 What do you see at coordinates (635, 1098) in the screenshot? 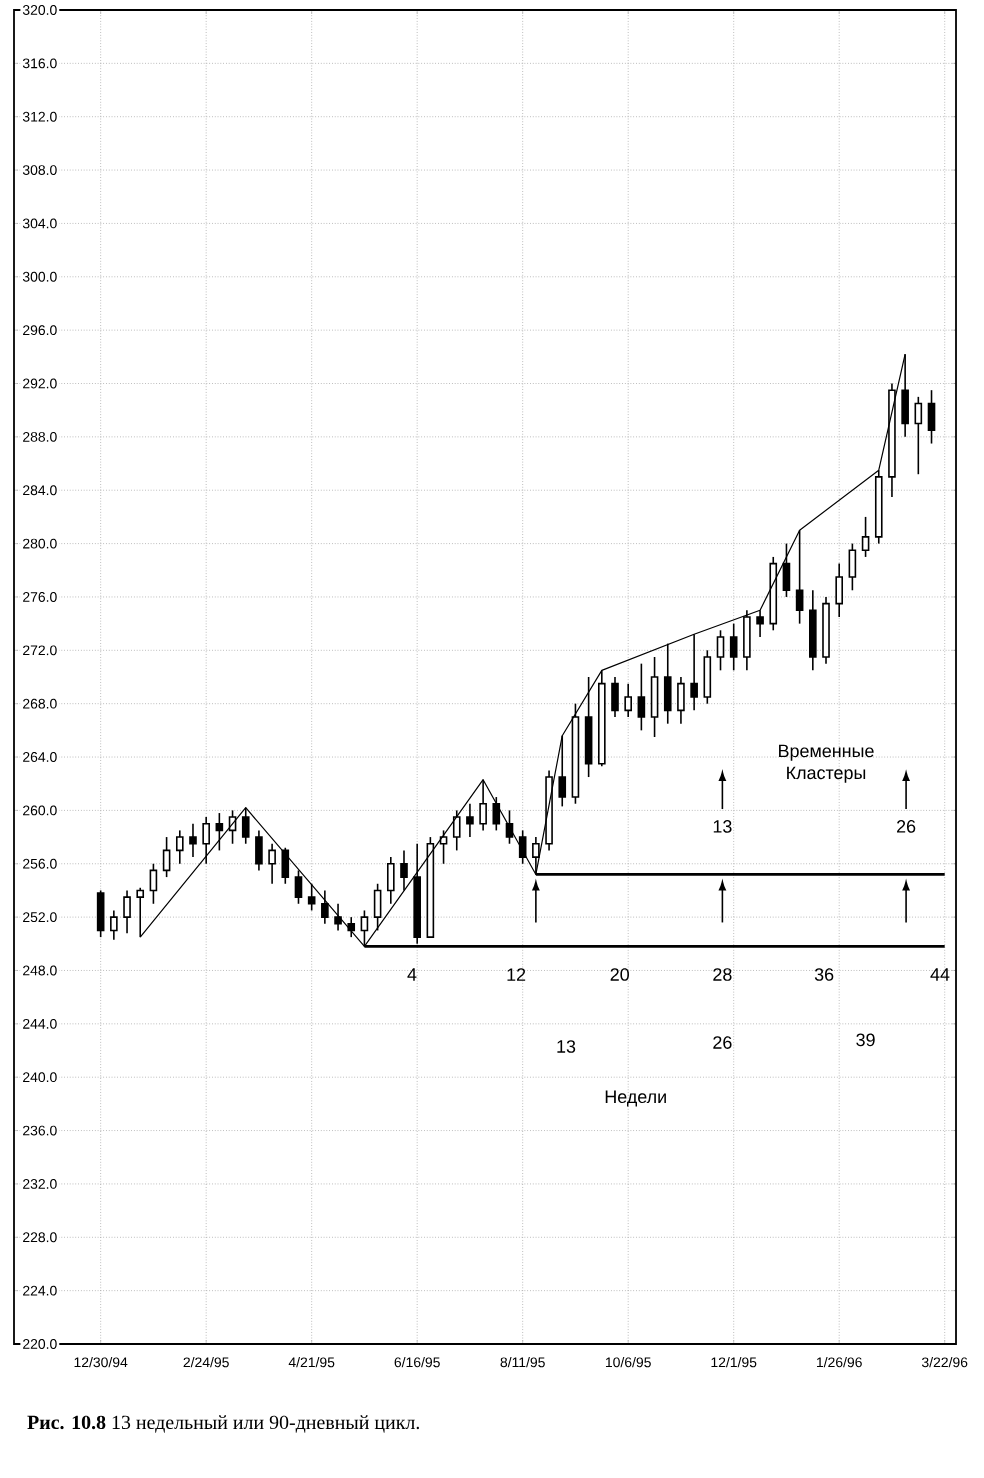
I see `annotation: Недели` at bounding box center [635, 1098].